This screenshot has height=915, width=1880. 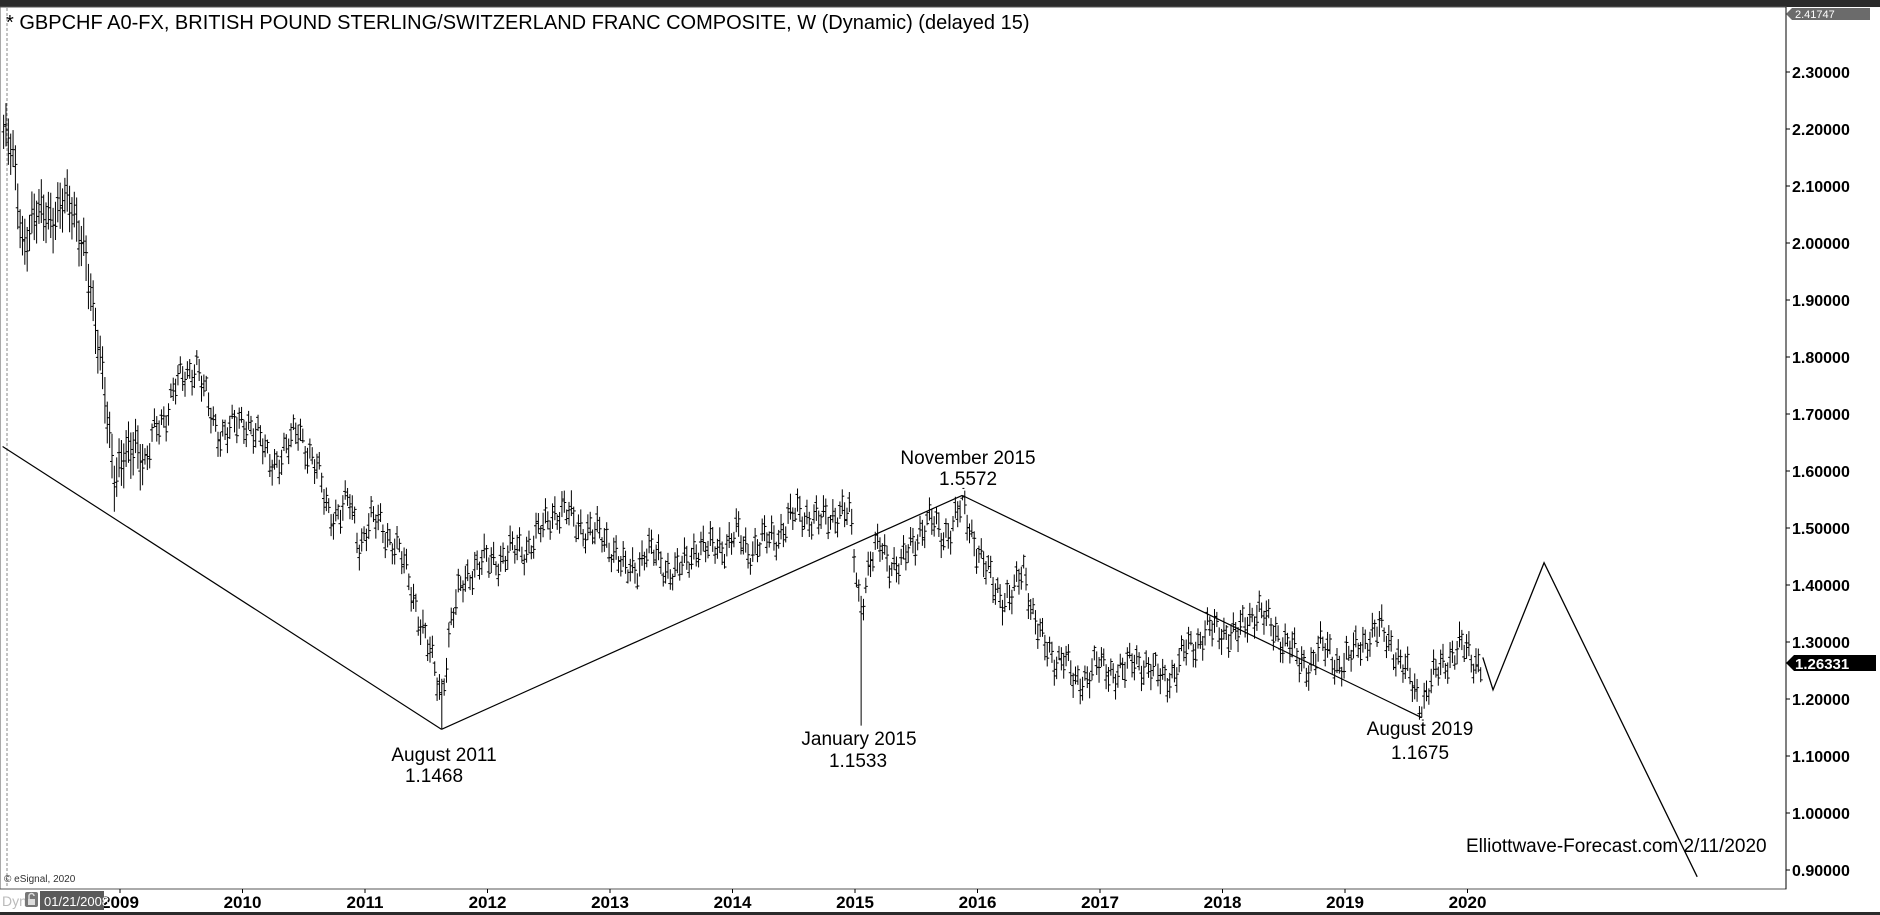 I want to click on annotation-label-aug-2011: August 2011, so click(x=443, y=755).